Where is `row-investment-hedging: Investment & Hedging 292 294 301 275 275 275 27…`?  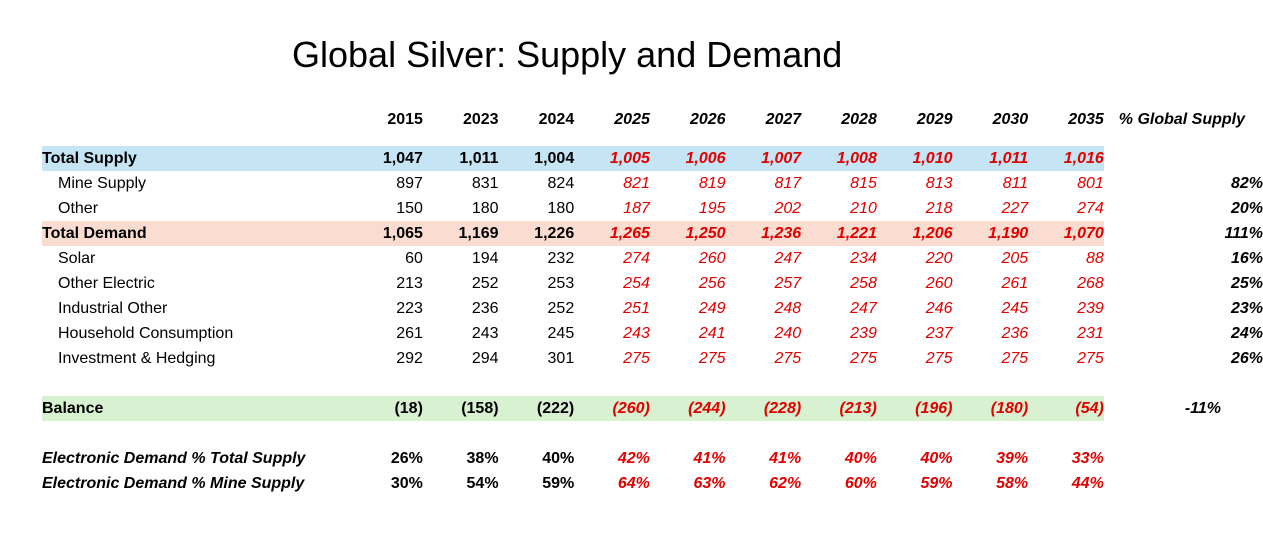 row-investment-hedging: Investment & Hedging 292 294 301 275 275 275 27… is located at coordinates (652, 358).